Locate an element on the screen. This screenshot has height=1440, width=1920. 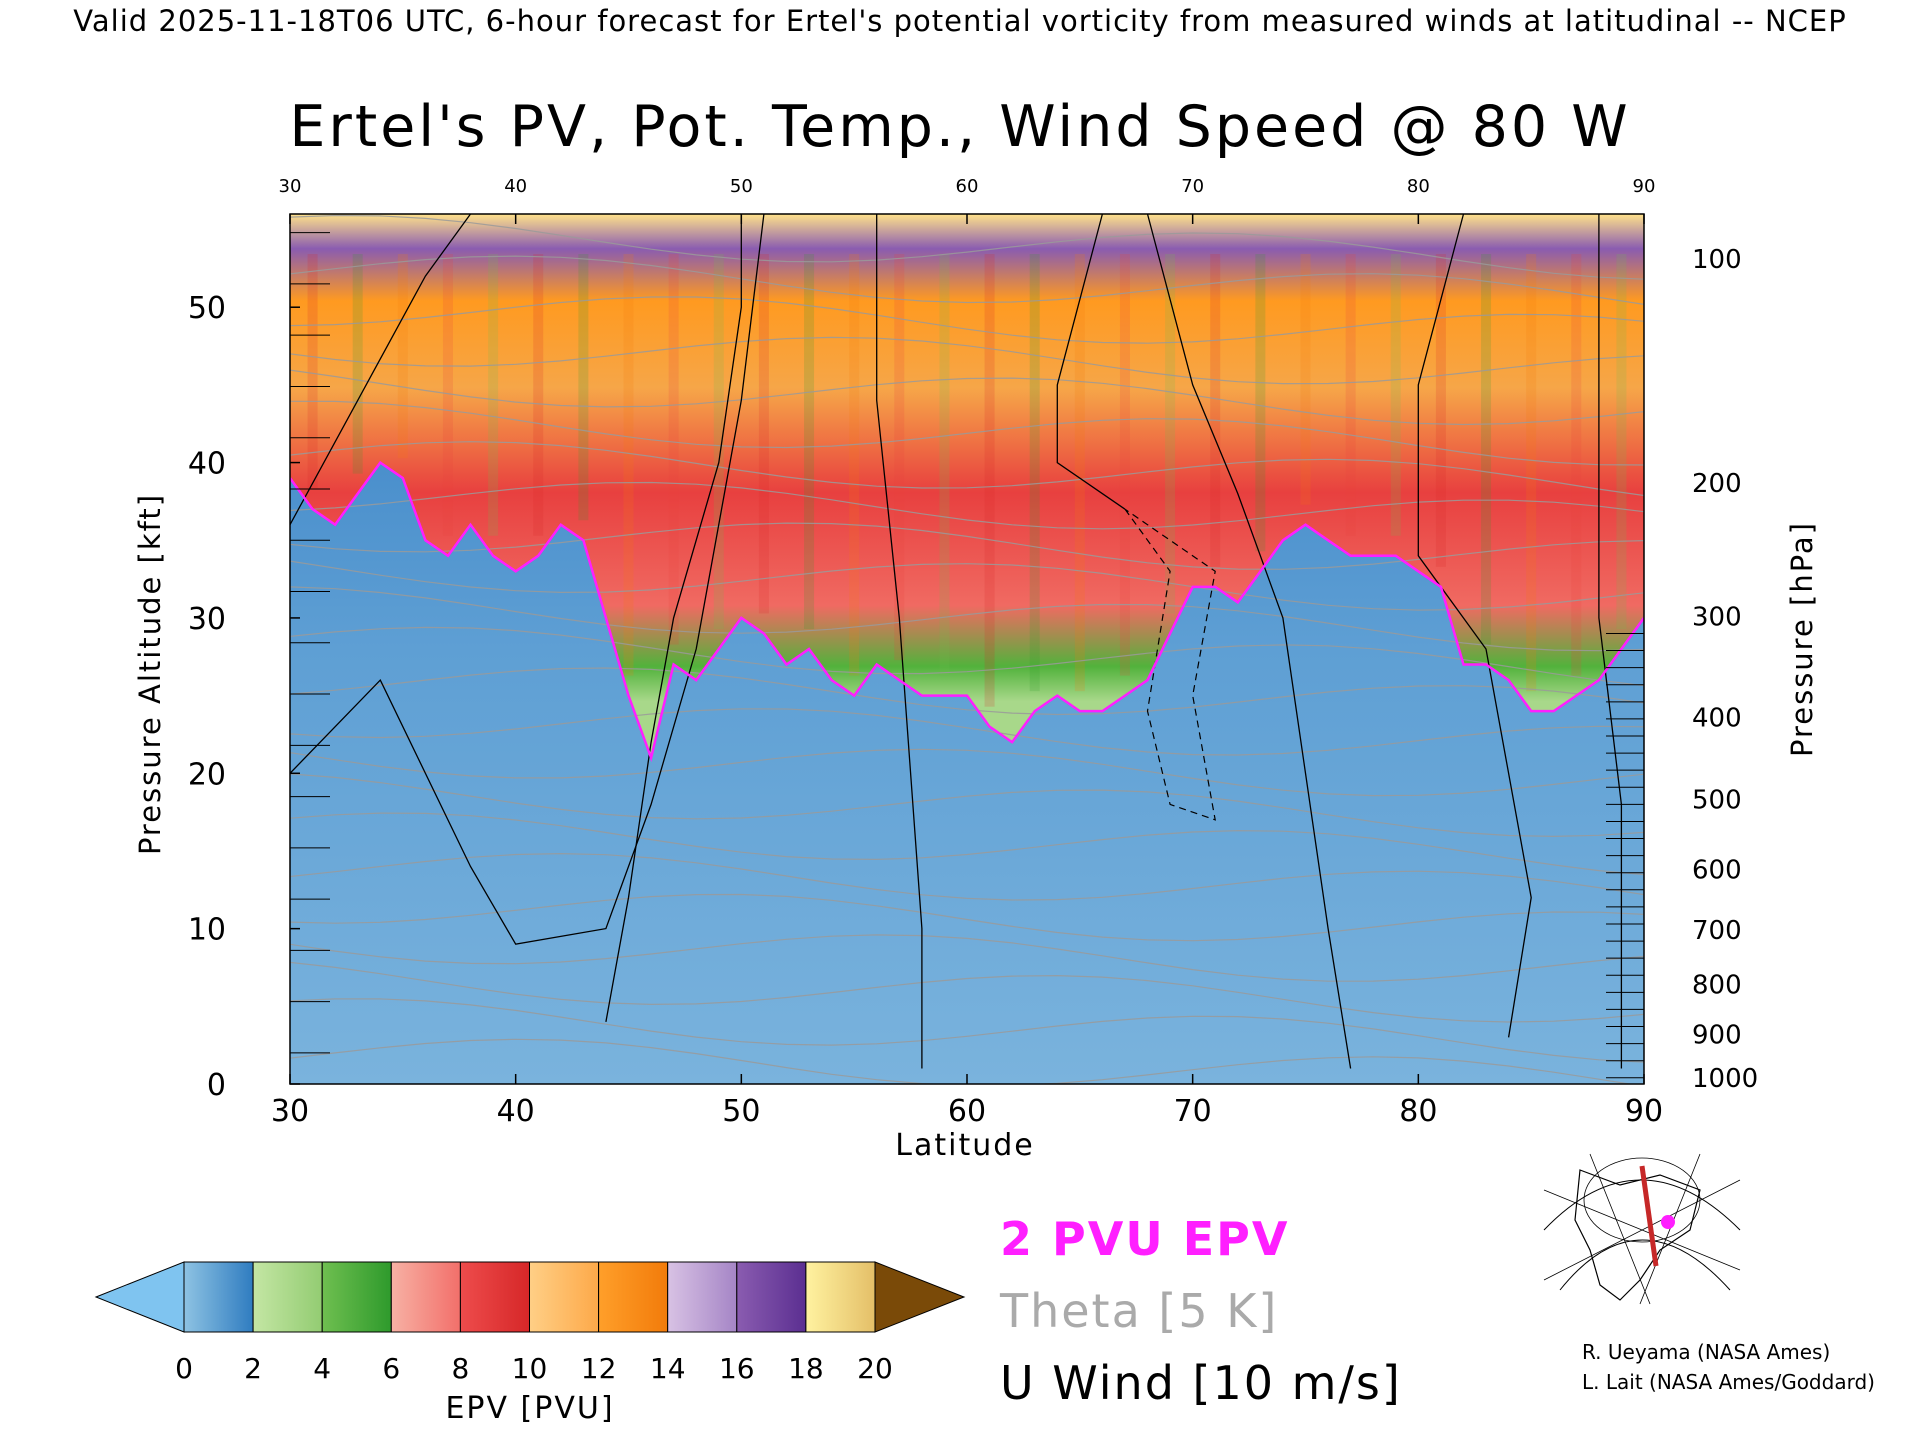
y-tick-label: 40 is located at coordinates (207, 464).